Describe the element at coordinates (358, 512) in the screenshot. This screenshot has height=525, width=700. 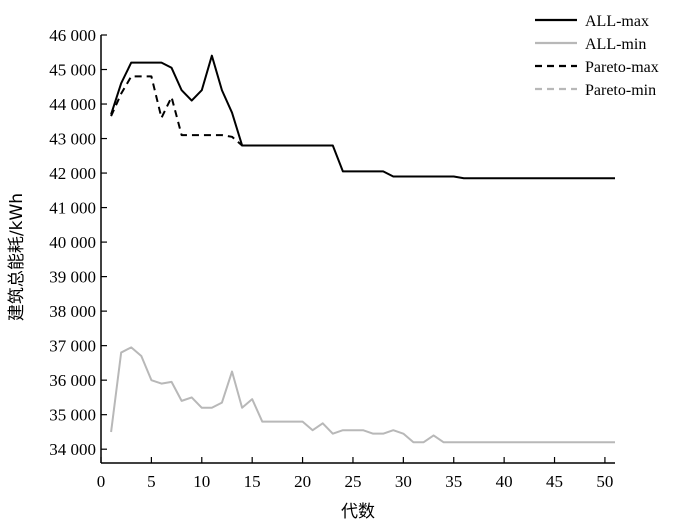
I see `x-axis-title: 代数` at that location.